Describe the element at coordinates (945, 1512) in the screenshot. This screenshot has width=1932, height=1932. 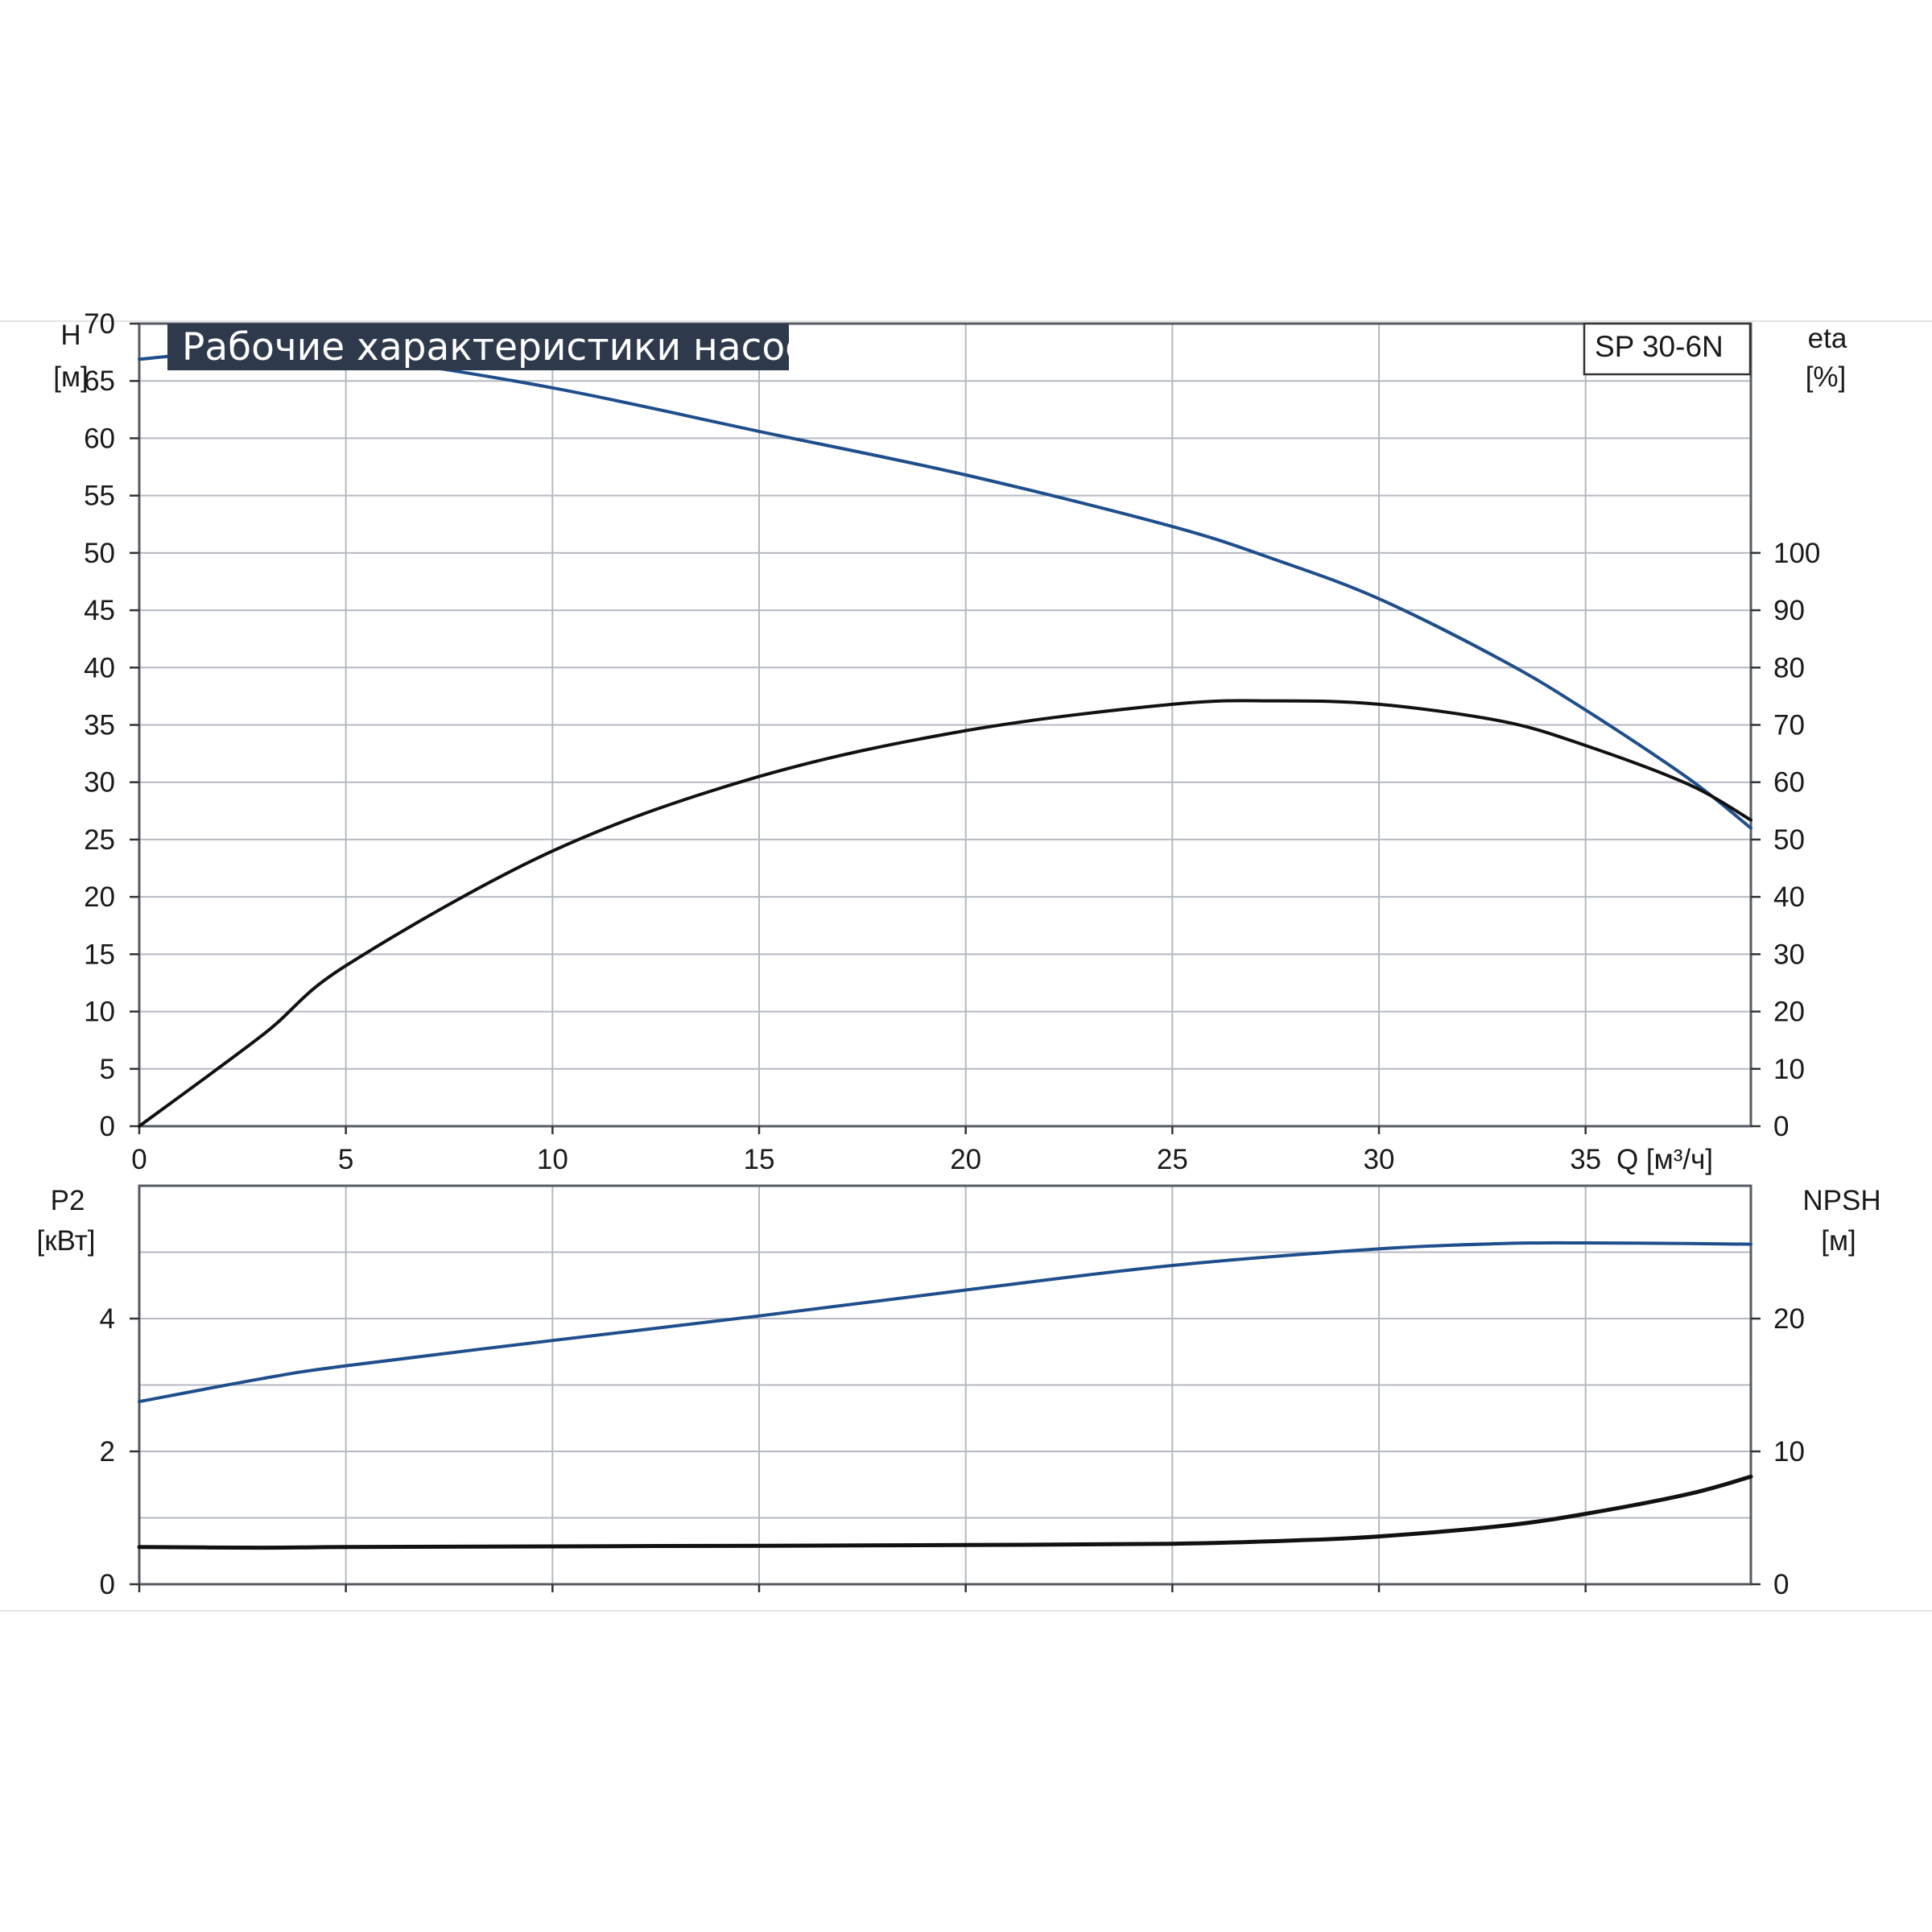
I see `bottom-series-1-line` at that location.